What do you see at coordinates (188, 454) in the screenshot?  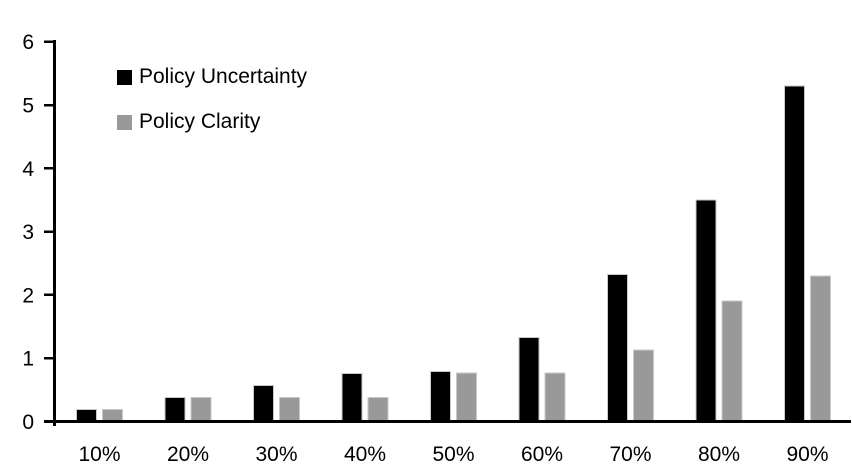 I see `x-tick-label-20-: 20%` at bounding box center [188, 454].